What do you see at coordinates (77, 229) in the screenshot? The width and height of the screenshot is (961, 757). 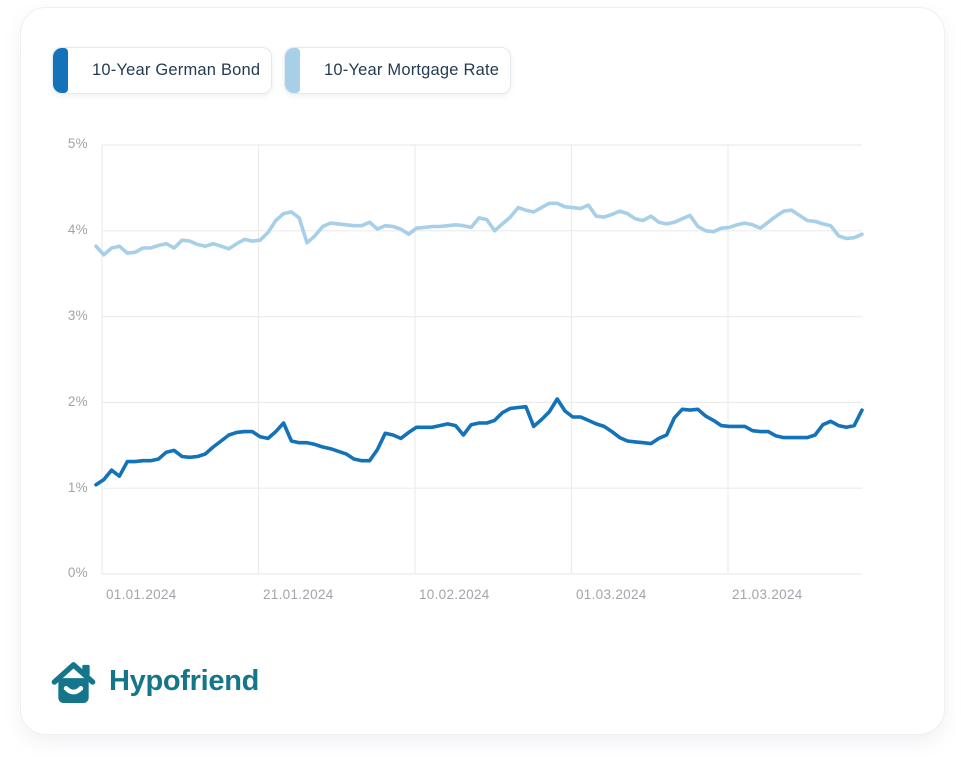 I see `y-axis-label: 4%` at bounding box center [77, 229].